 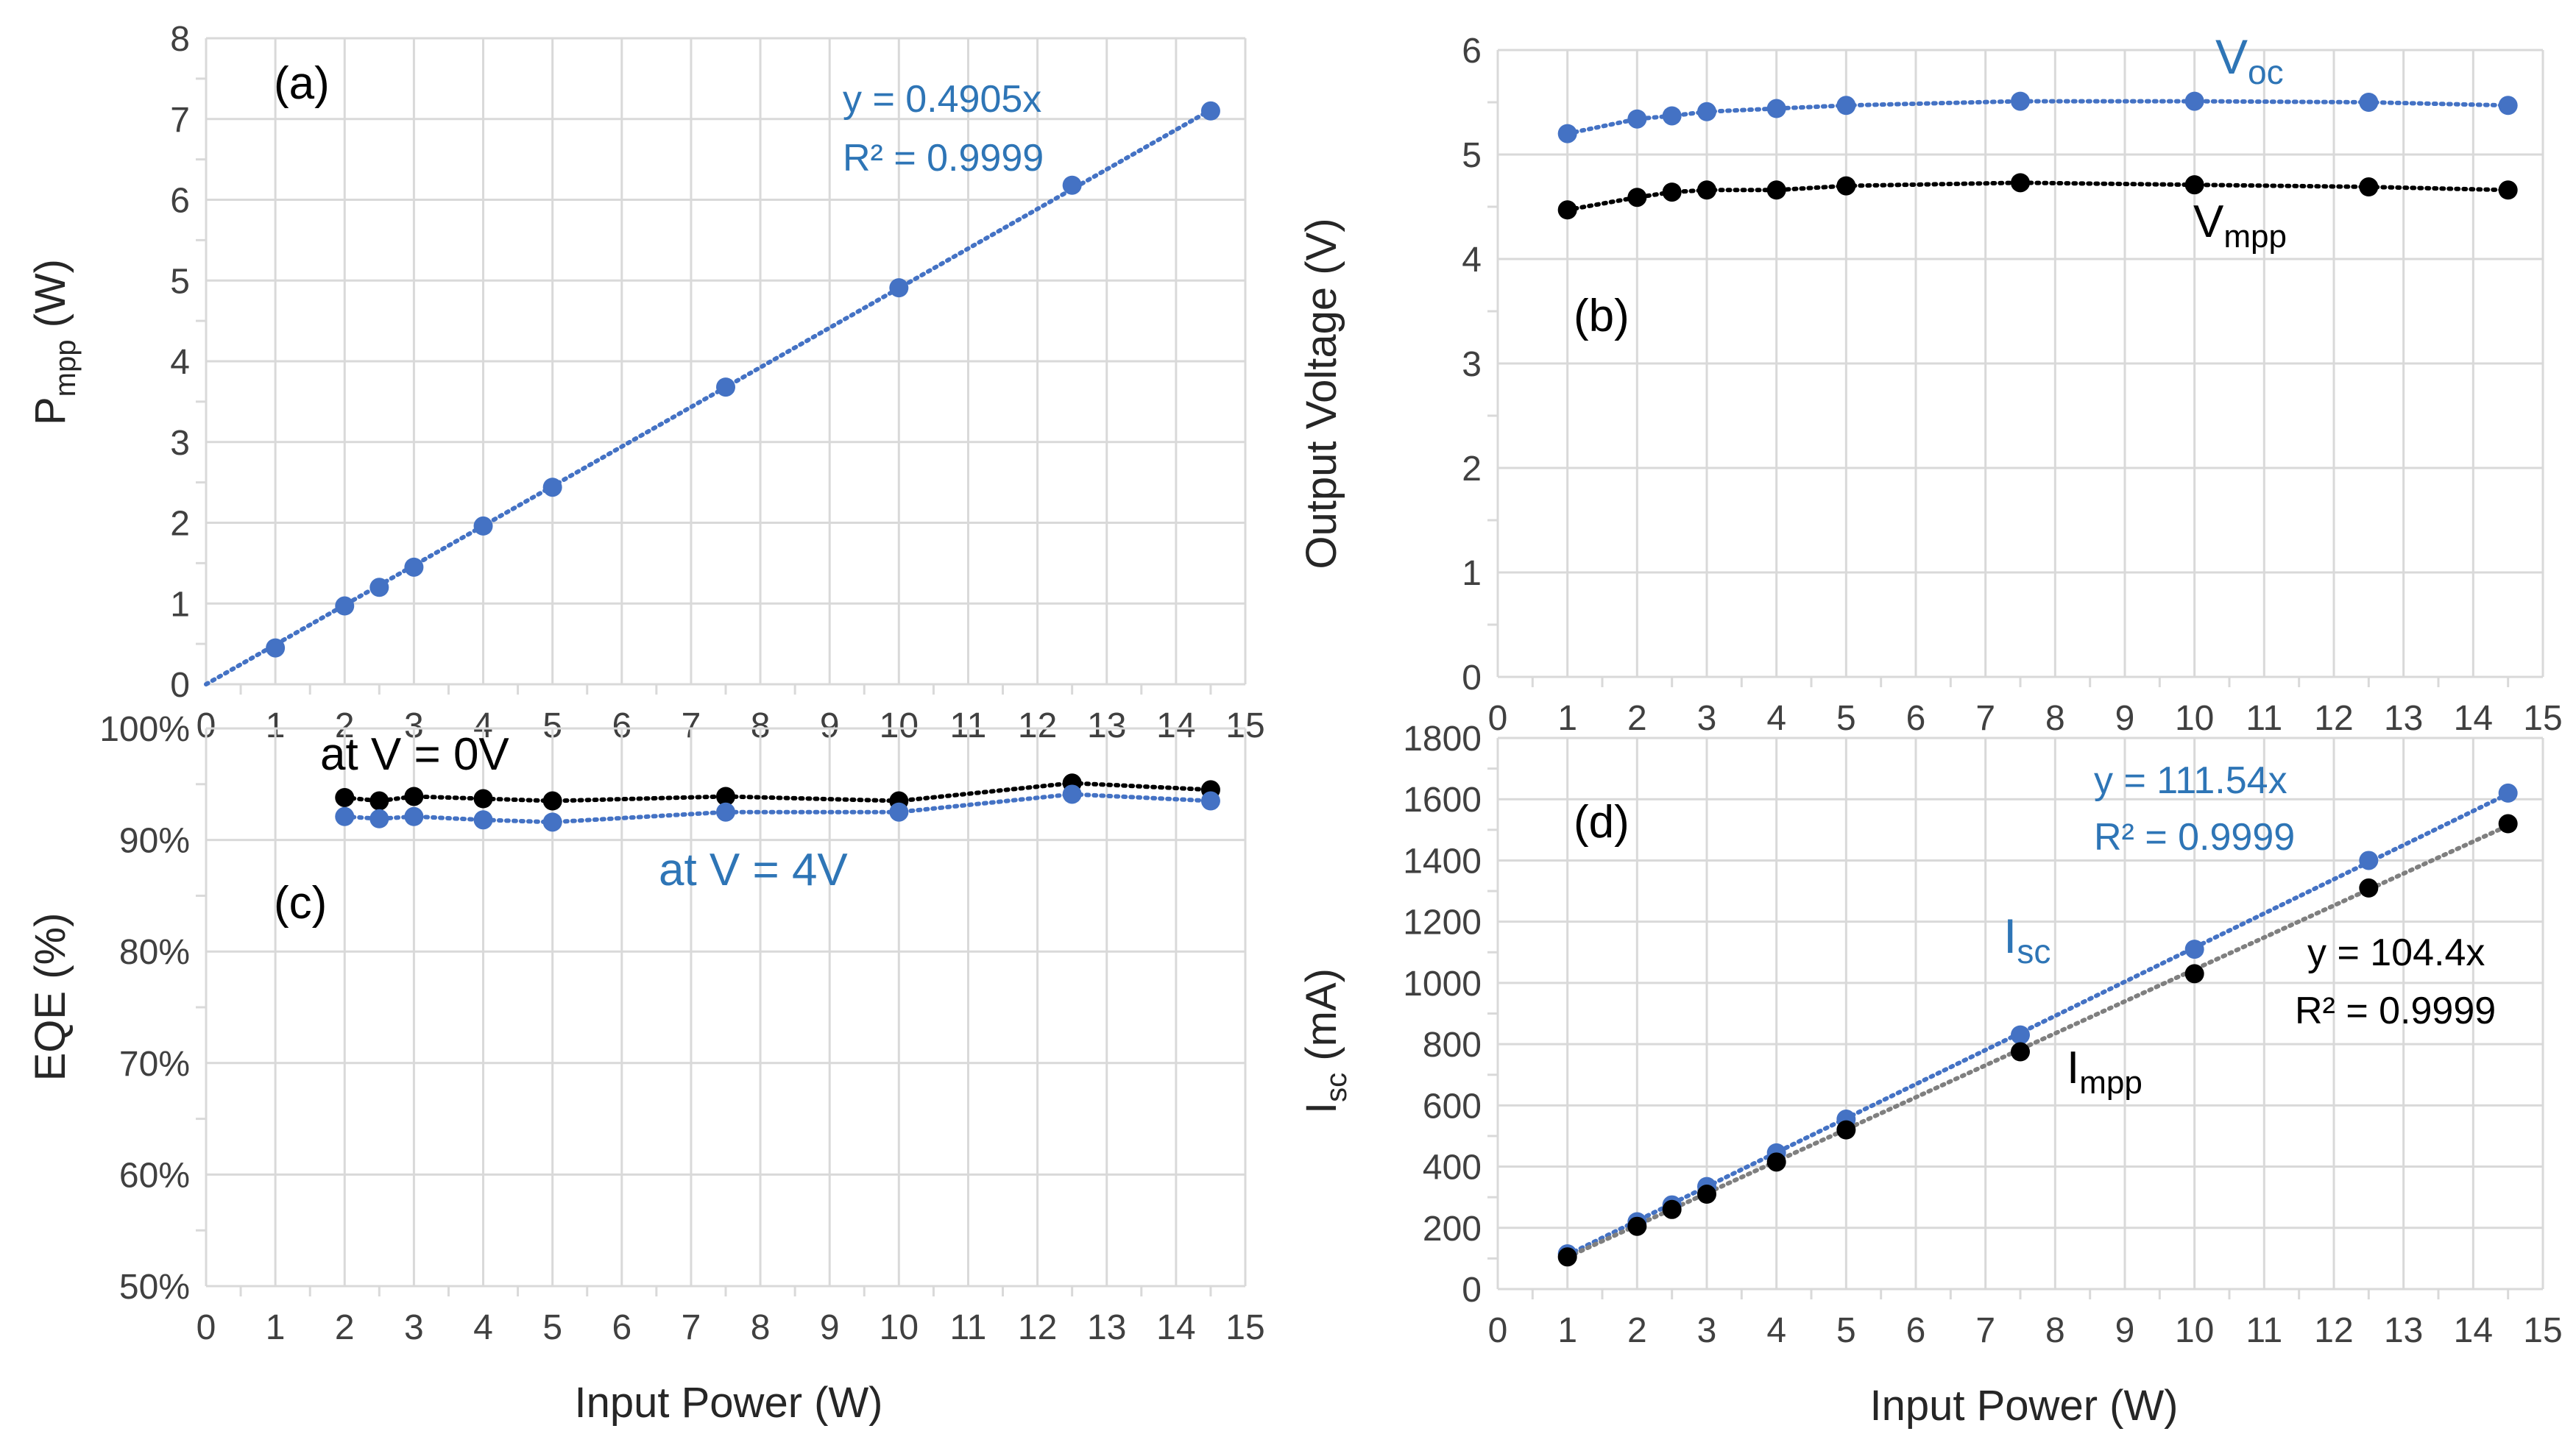 What do you see at coordinates (1472, 155) in the screenshot?
I see `y-tick-label: 5` at bounding box center [1472, 155].